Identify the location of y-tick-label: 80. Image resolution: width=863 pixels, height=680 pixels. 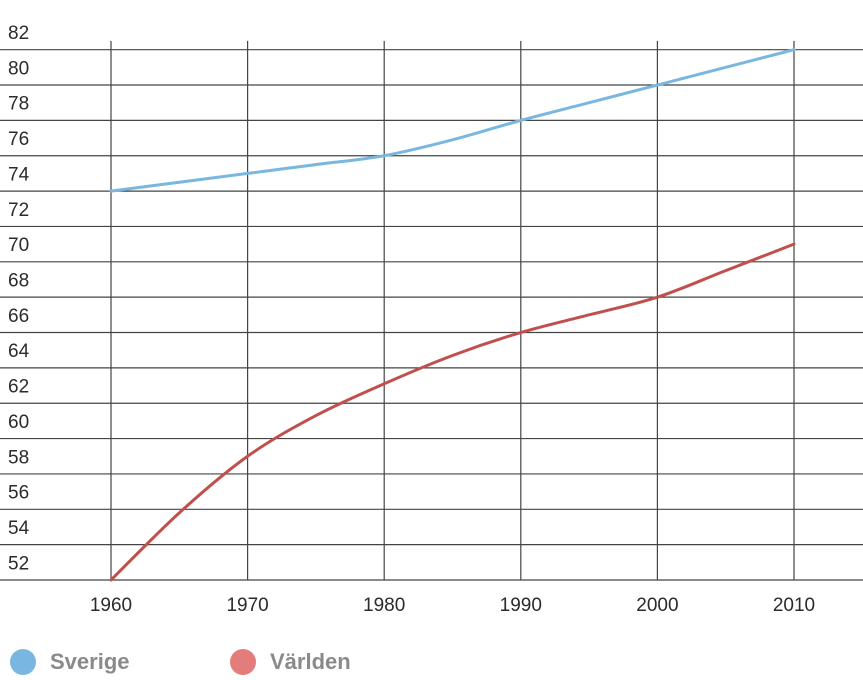
(18, 68).